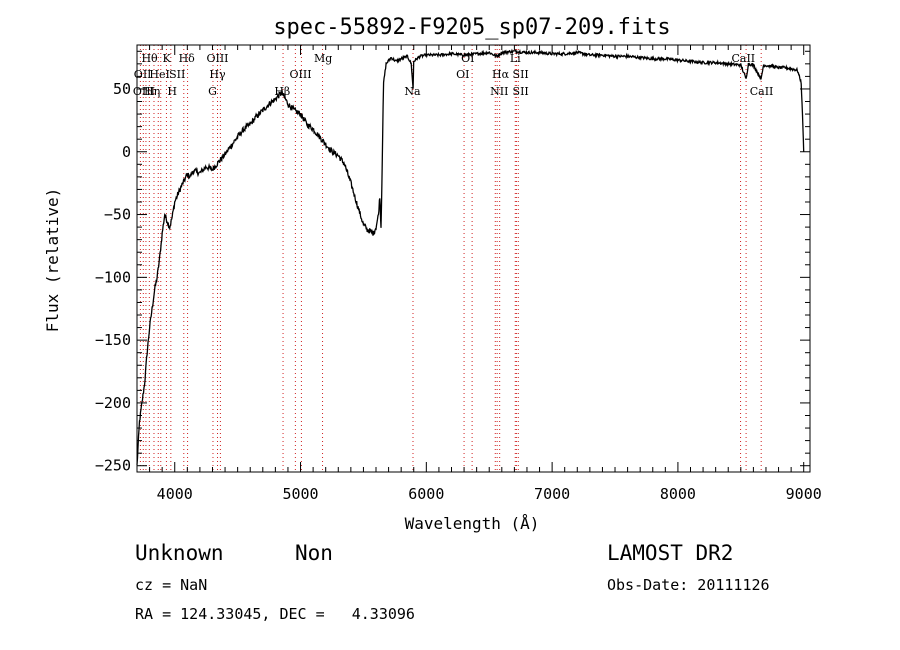  Describe the element at coordinates (143, 74) in the screenshot. I see `line-label: OII` at that location.